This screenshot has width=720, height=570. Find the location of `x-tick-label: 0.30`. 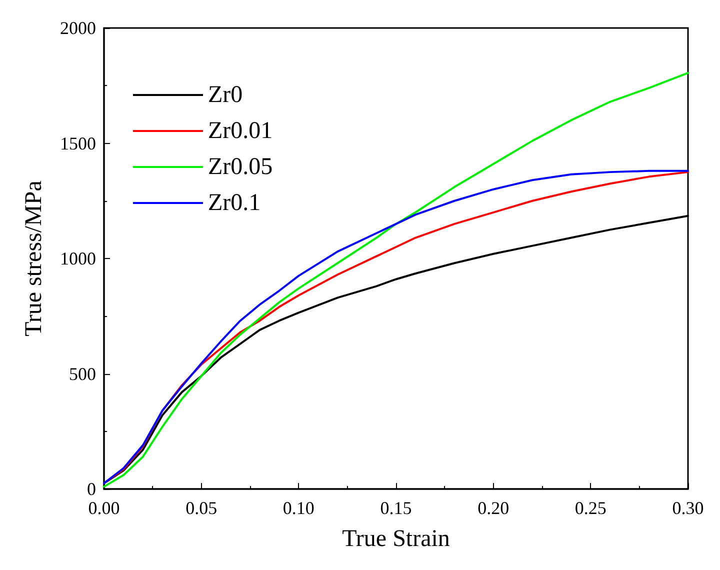

x-tick-label: 0.30 is located at coordinates (688, 508).